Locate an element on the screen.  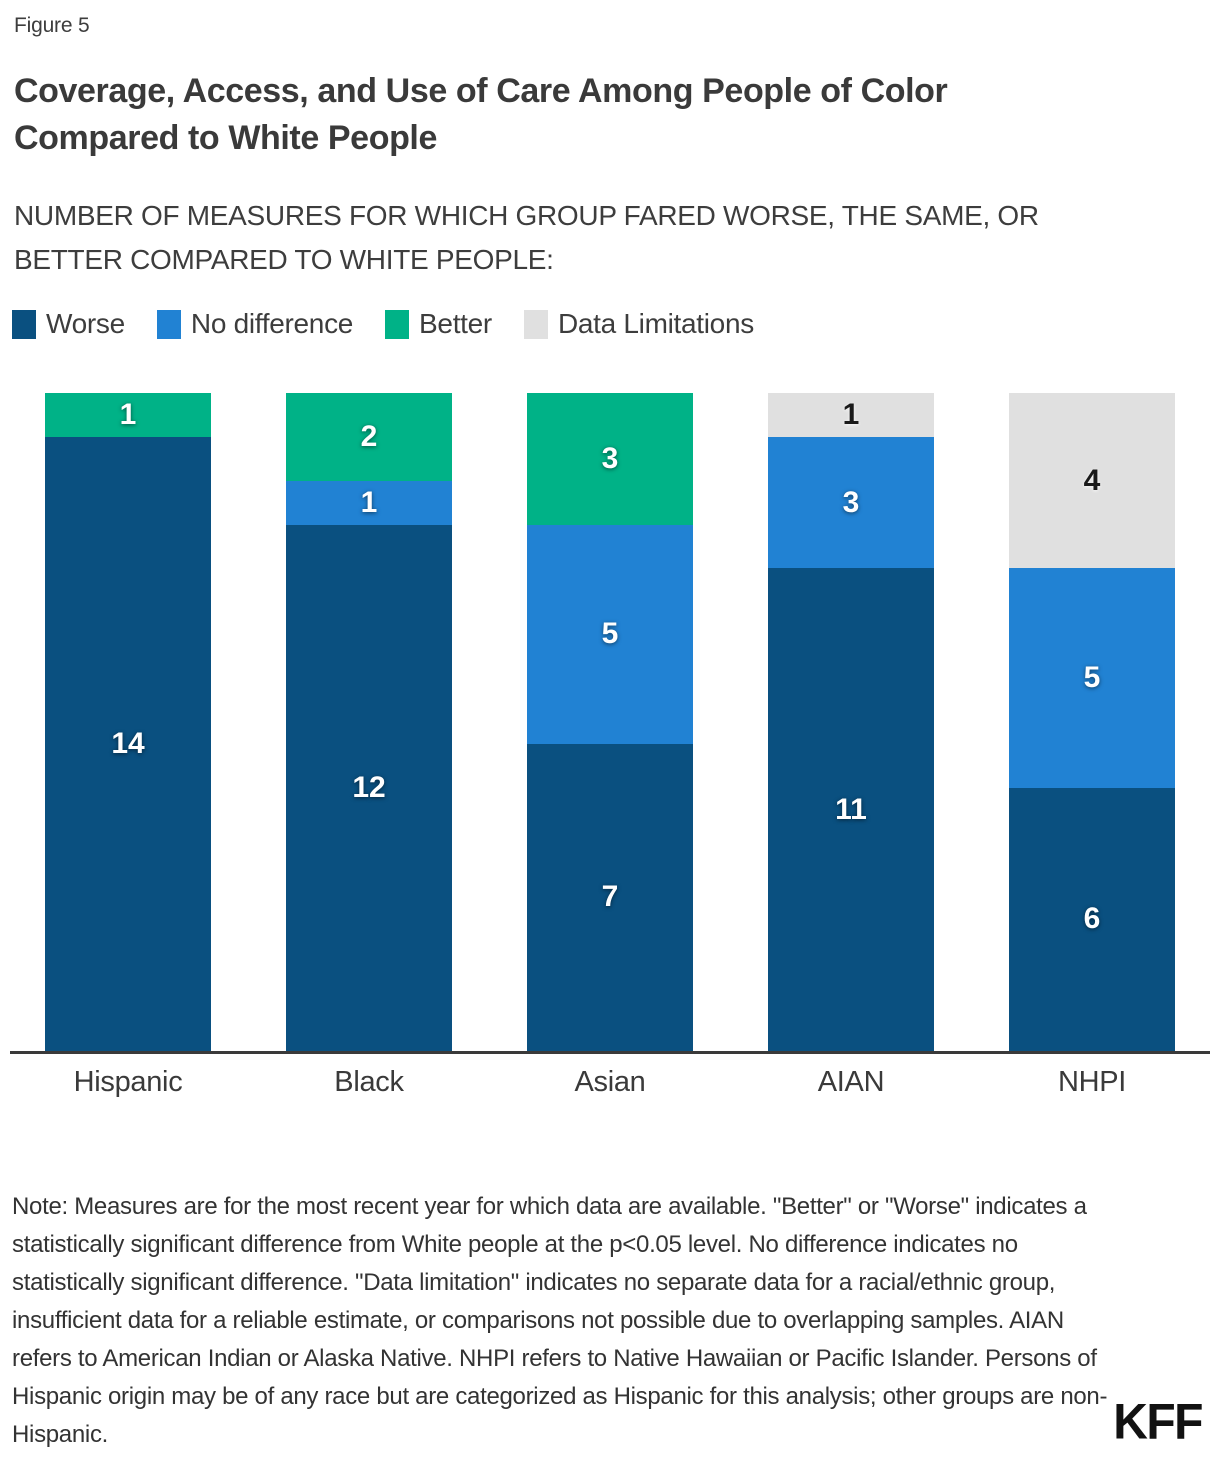
bar-segment-value: 4 is located at coordinates (1092, 480).